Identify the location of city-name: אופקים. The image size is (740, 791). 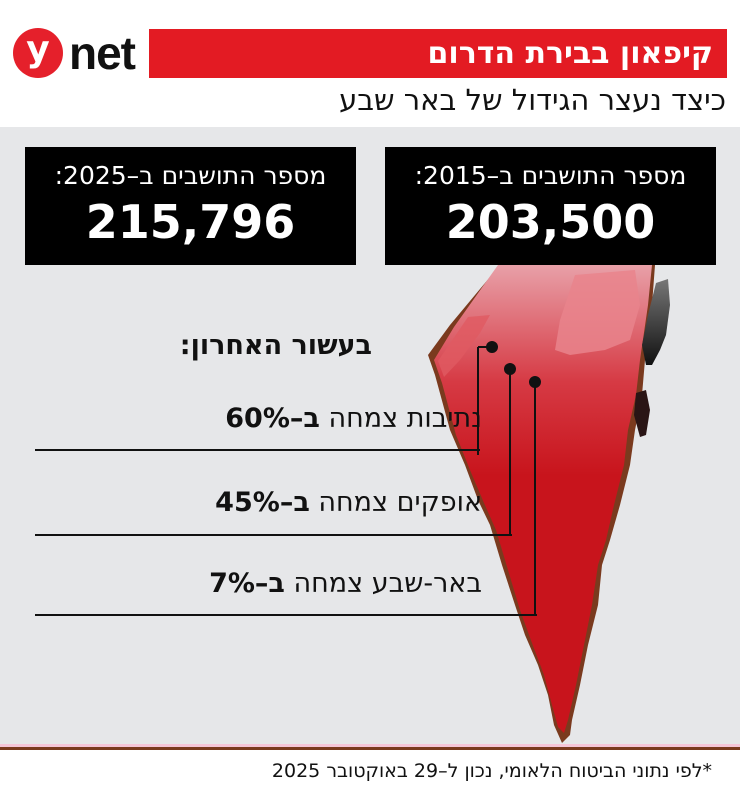
(439, 502).